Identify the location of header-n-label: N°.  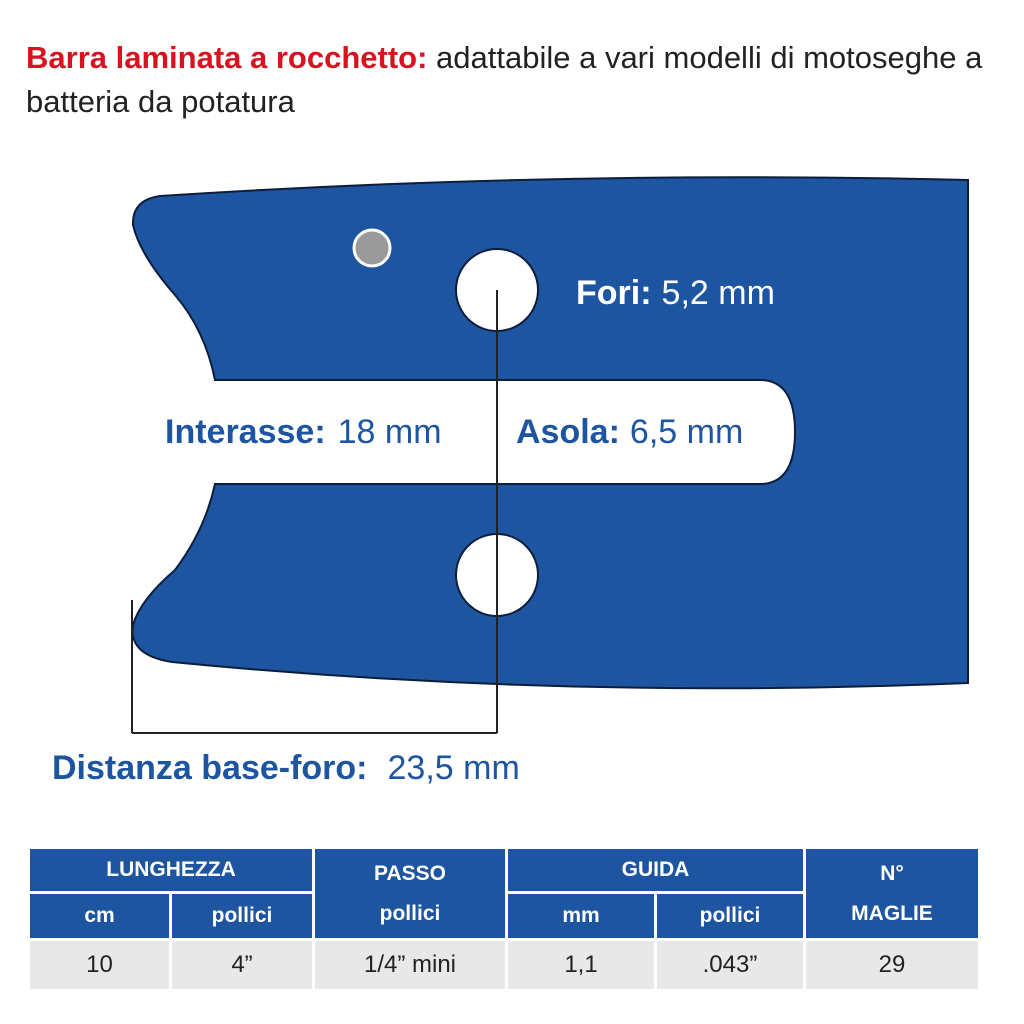
(892, 873).